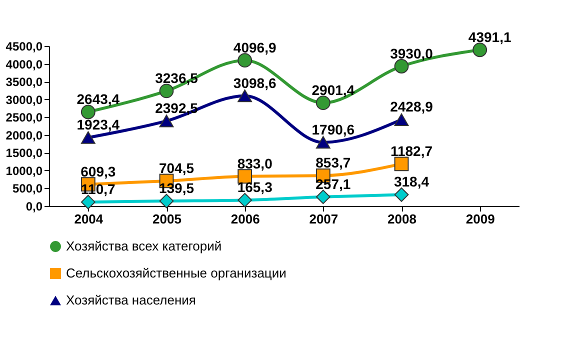 The height and width of the screenshot is (350, 567). I want to click on data-label: 2901,4, so click(333, 90).